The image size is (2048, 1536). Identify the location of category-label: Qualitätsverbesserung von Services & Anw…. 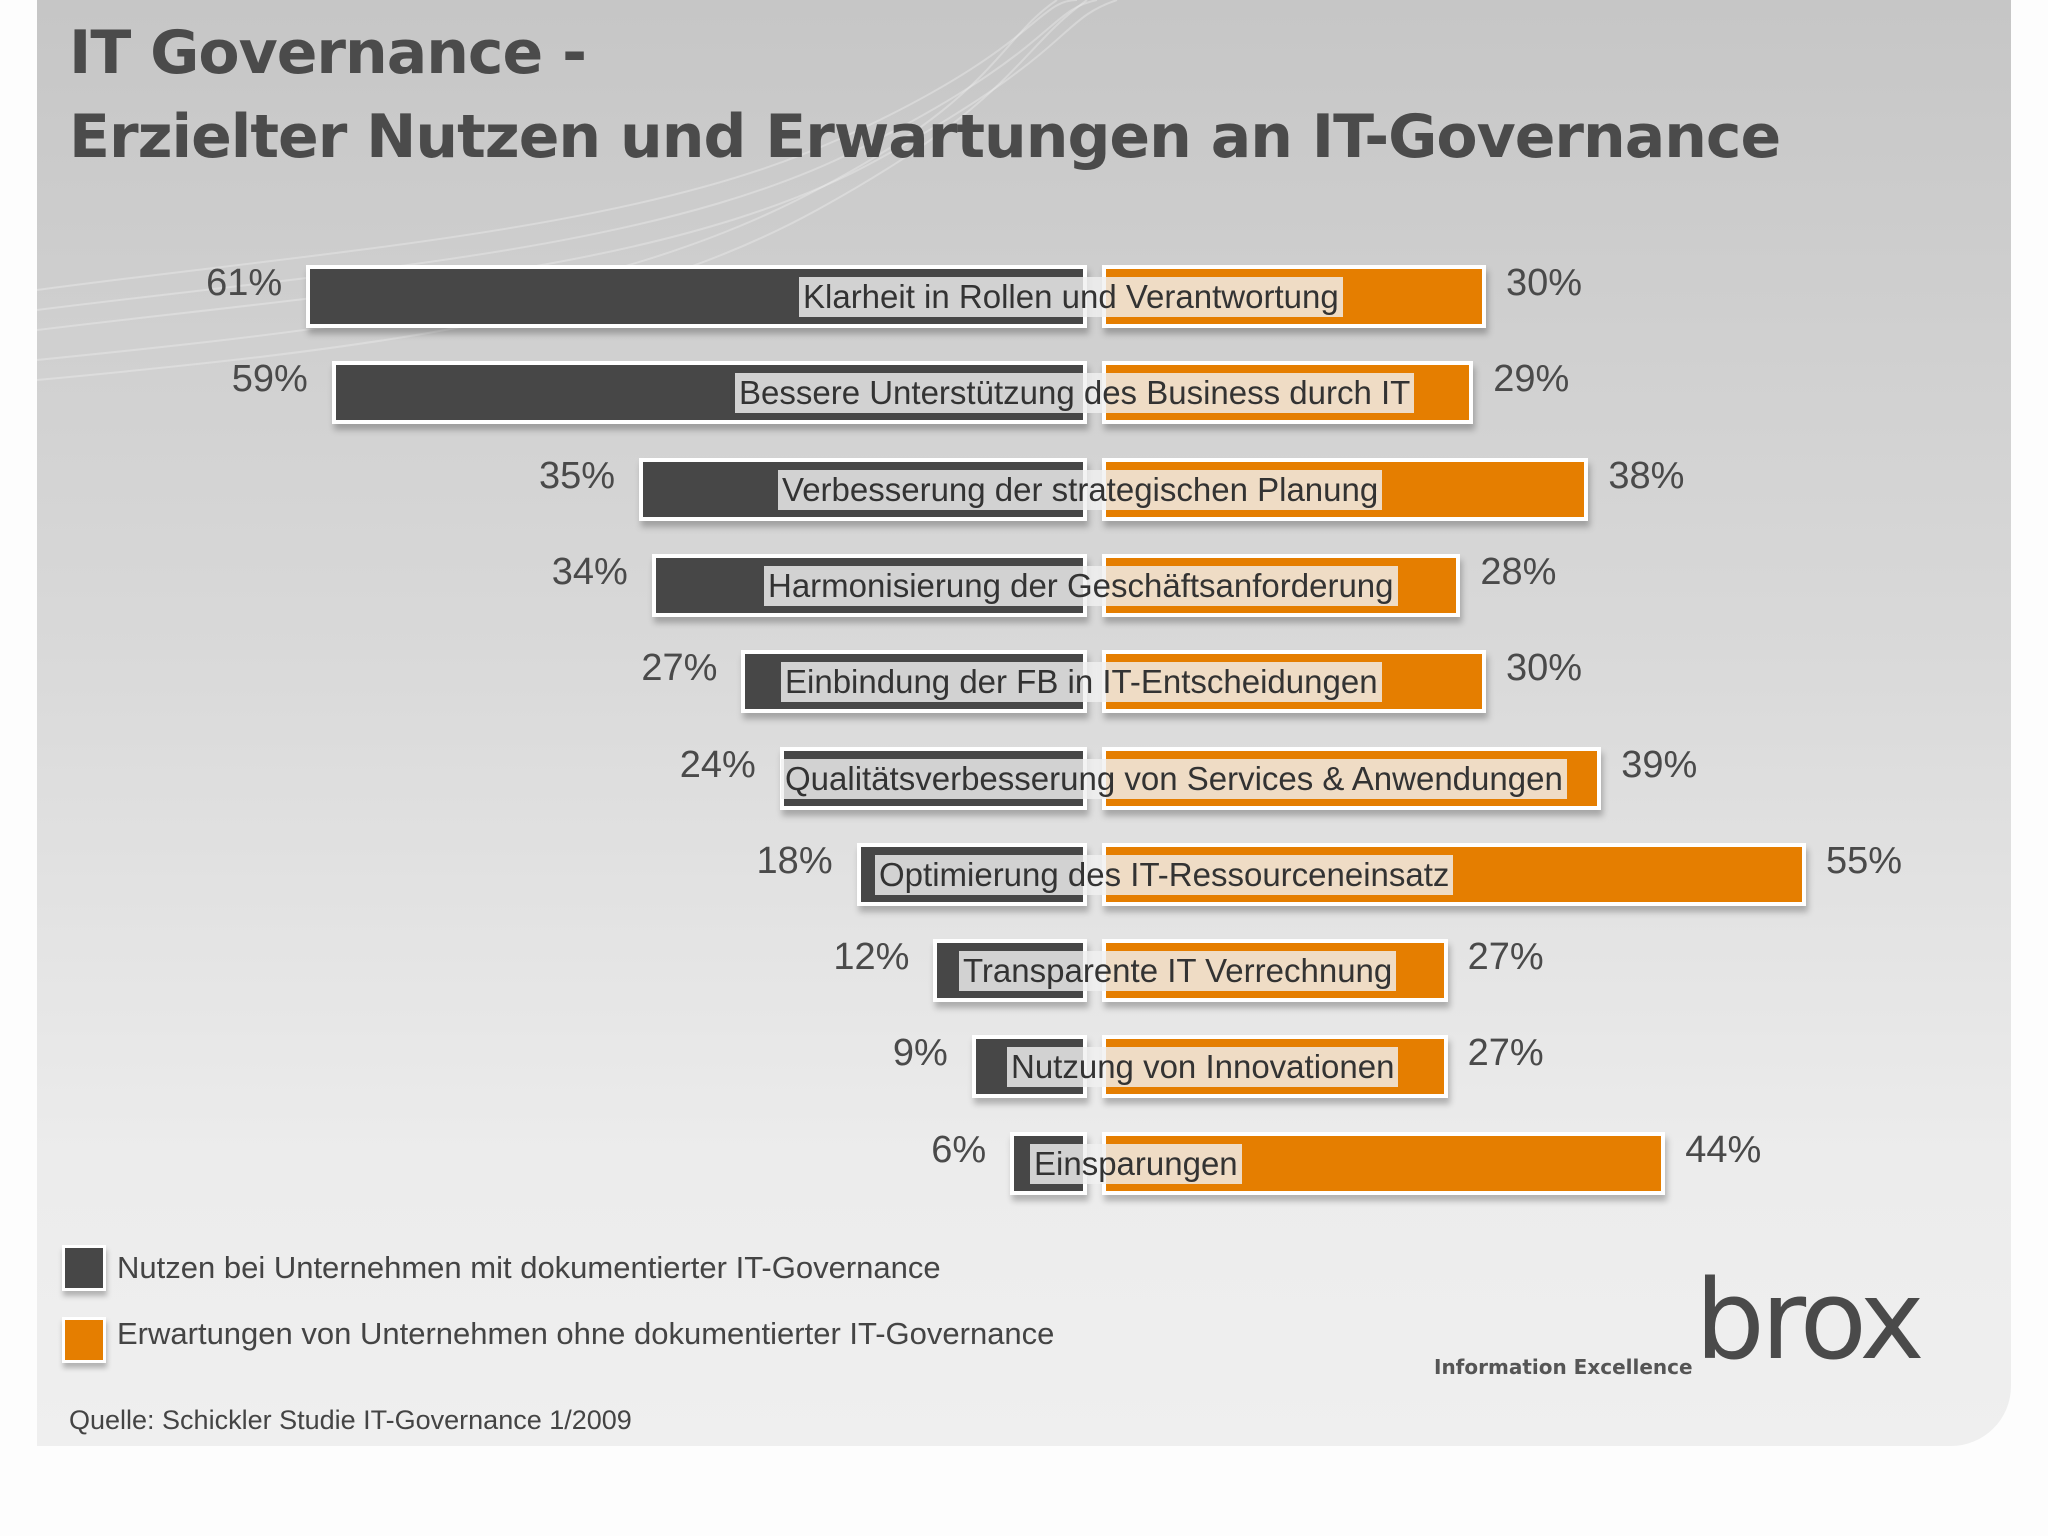
(1174, 778).